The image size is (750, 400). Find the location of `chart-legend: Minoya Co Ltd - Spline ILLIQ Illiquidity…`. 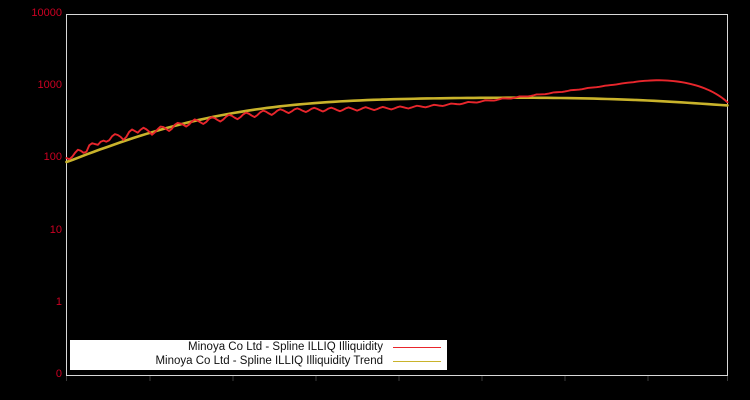

chart-legend: Minoya Co Ltd - Spline ILLIQ Illiquidity… is located at coordinates (258, 355).